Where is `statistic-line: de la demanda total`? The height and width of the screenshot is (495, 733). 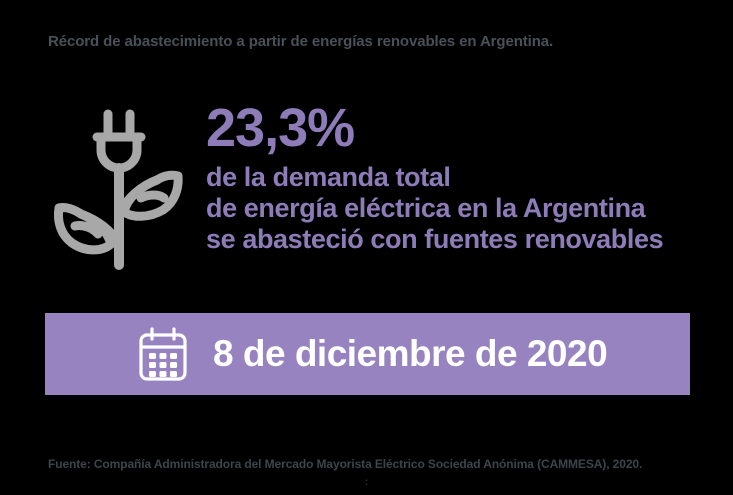 statistic-line: de la demanda total is located at coordinates (328, 177).